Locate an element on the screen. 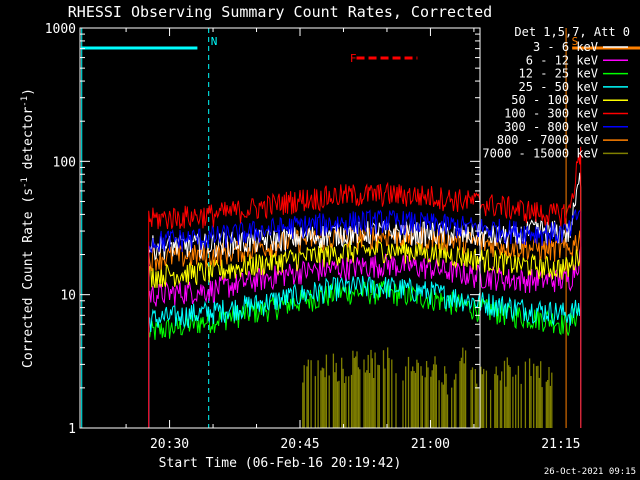 Image resolution: width=640 pixels, height=480 pixels. legend-label: 6 - 12 keV is located at coordinates (562, 60).